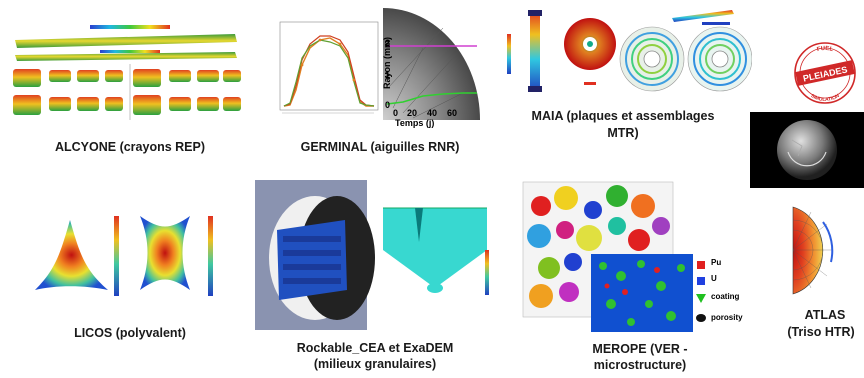 This screenshot has width=864, height=378. Describe the element at coordinates (431, 68) in the screenshot. I see `germinal-micrograph: Rayon (mm) 2 1 0 0 20 40 60 Temps (j)` at that location.